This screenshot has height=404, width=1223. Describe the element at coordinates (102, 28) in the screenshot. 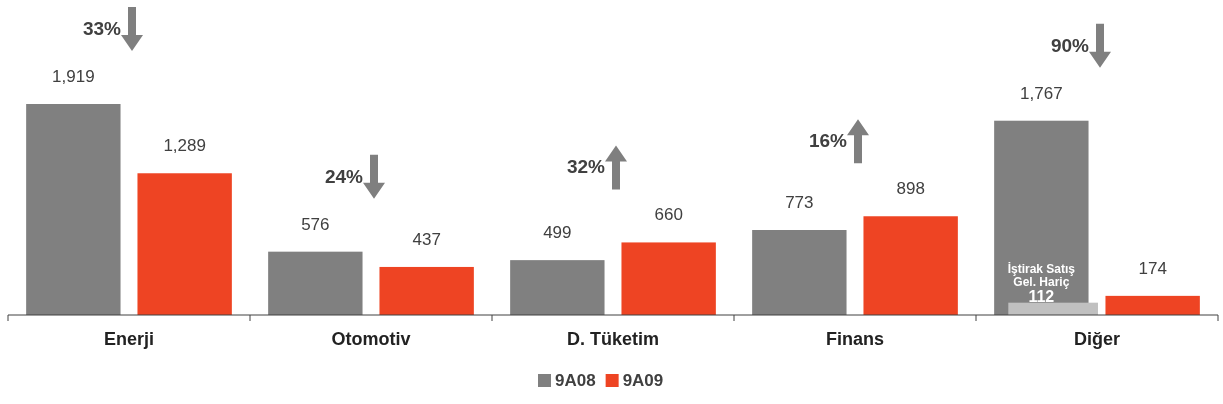

I see `text: 33%` at that location.